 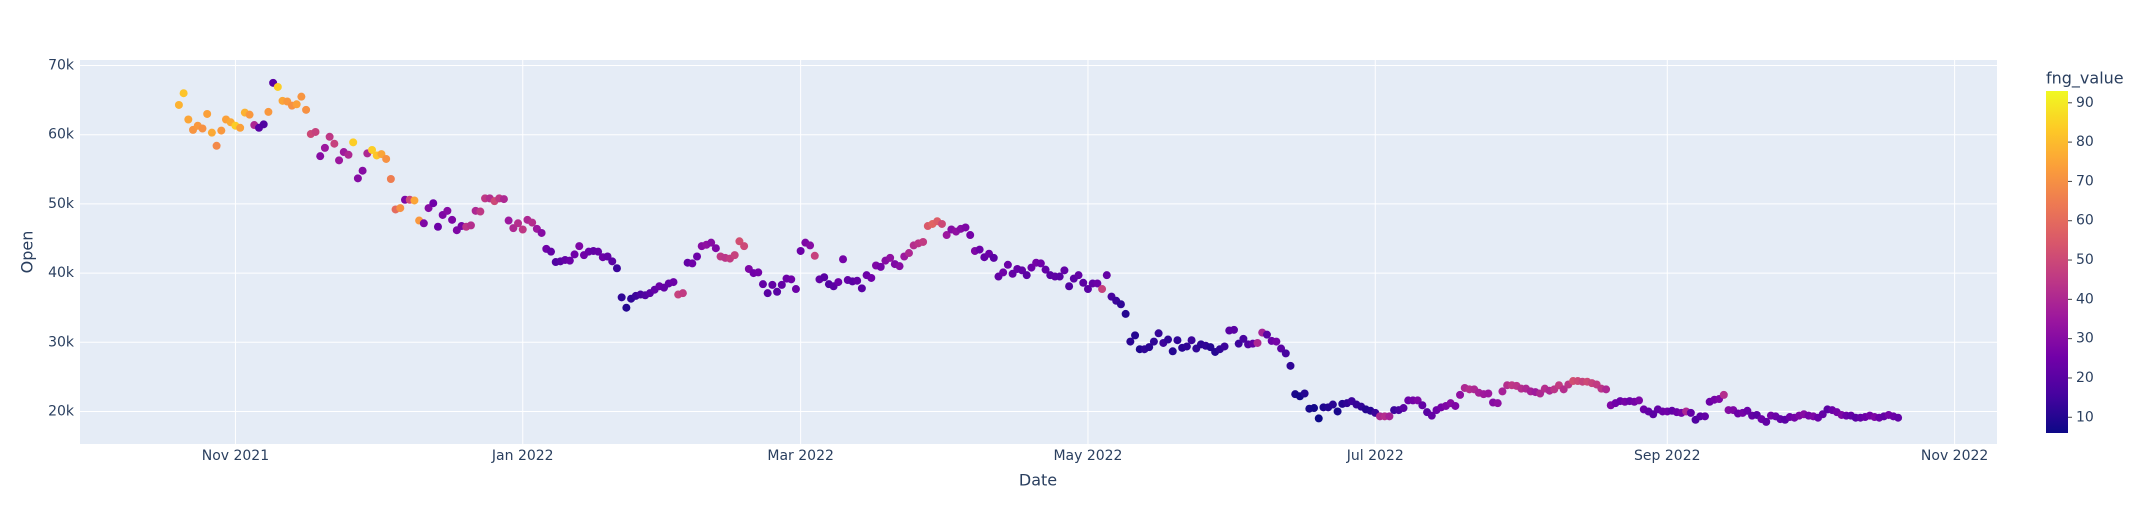 What do you see at coordinates (2057, 262) in the screenshot?
I see `colorbar` at bounding box center [2057, 262].